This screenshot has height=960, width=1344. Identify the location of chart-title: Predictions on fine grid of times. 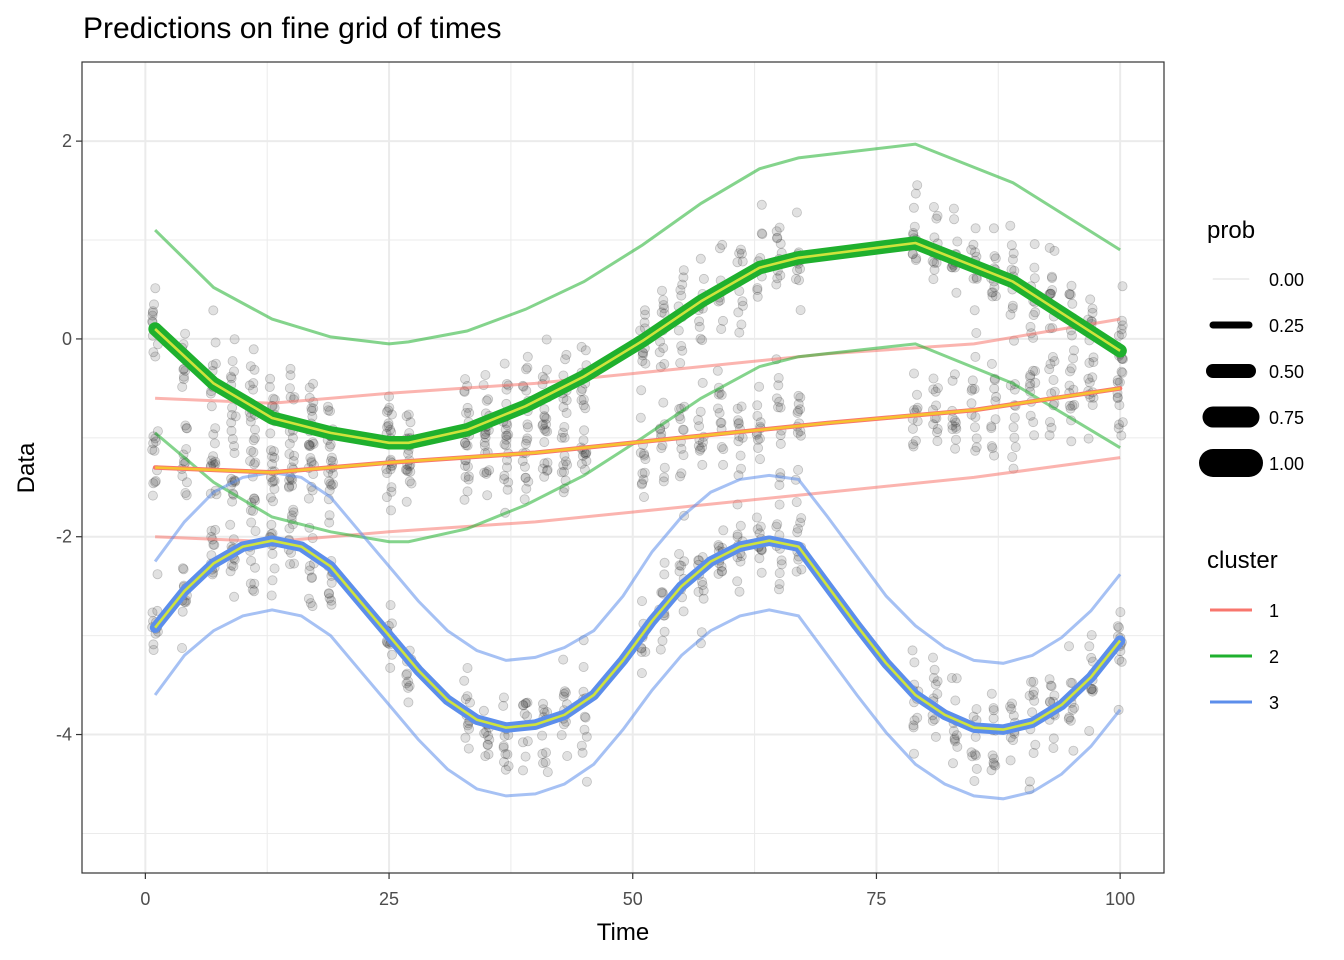
(292, 28).